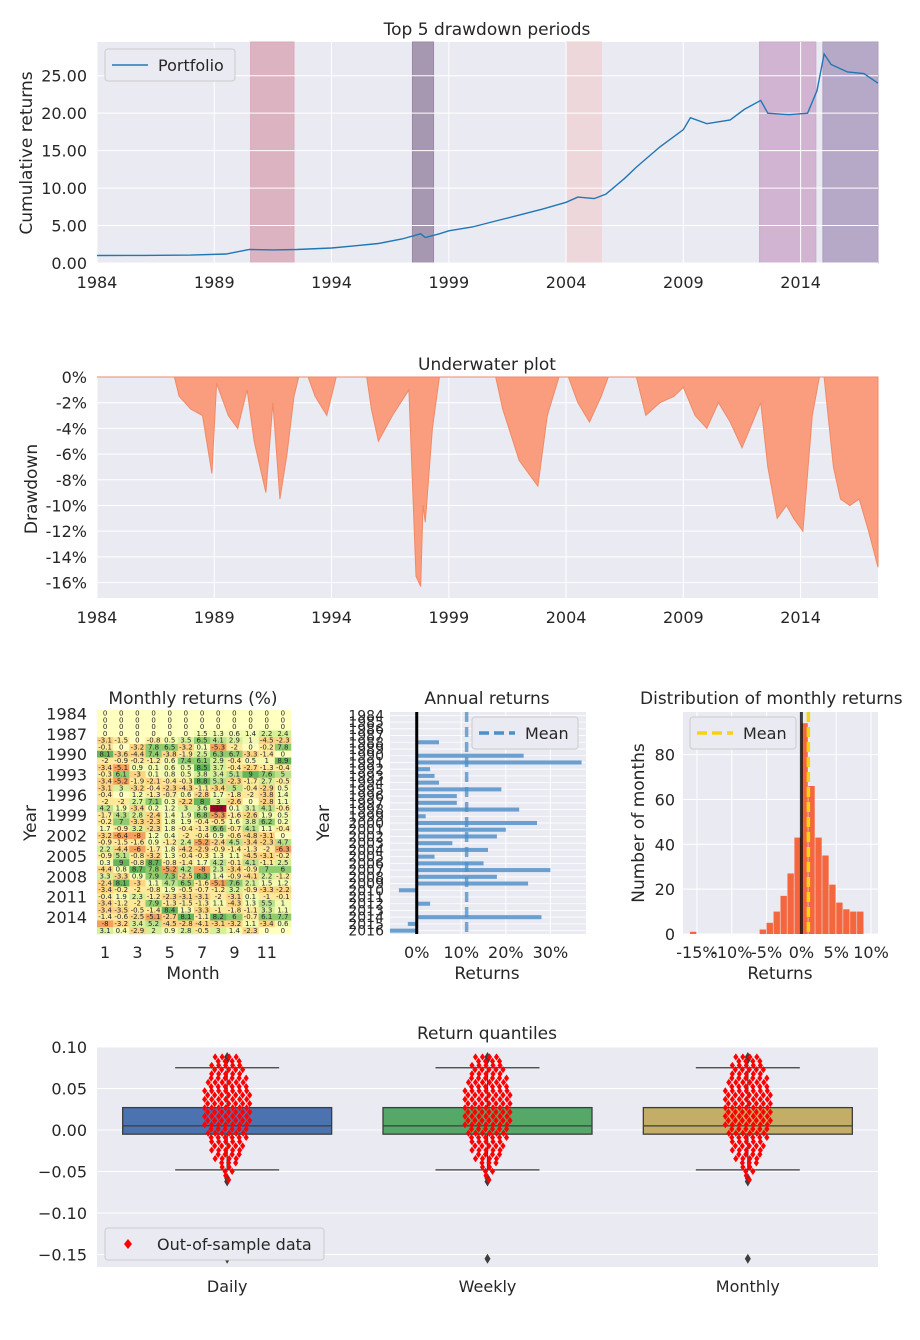  I want to click on heatmap-cell-label: 3.1, so click(250, 809).